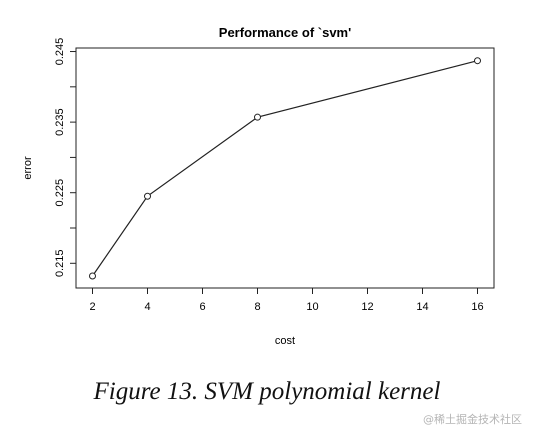 The image size is (534, 430). Describe the element at coordinates (472, 419) in the screenshot. I see `watermark: @稀土掘金技术社区` at that location.